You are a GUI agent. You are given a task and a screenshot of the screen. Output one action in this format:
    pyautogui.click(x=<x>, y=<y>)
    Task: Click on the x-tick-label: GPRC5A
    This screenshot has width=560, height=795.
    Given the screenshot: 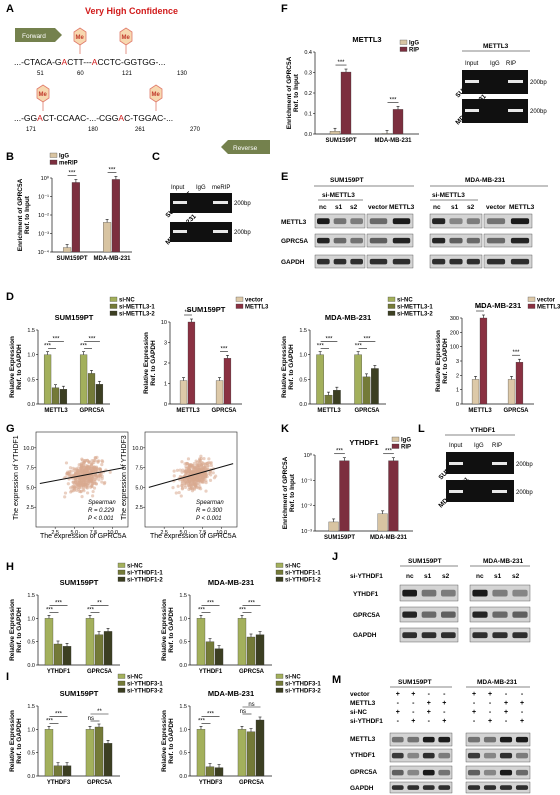 What is the action you would take?
    pyautogui.click(x=516, y=411)
    